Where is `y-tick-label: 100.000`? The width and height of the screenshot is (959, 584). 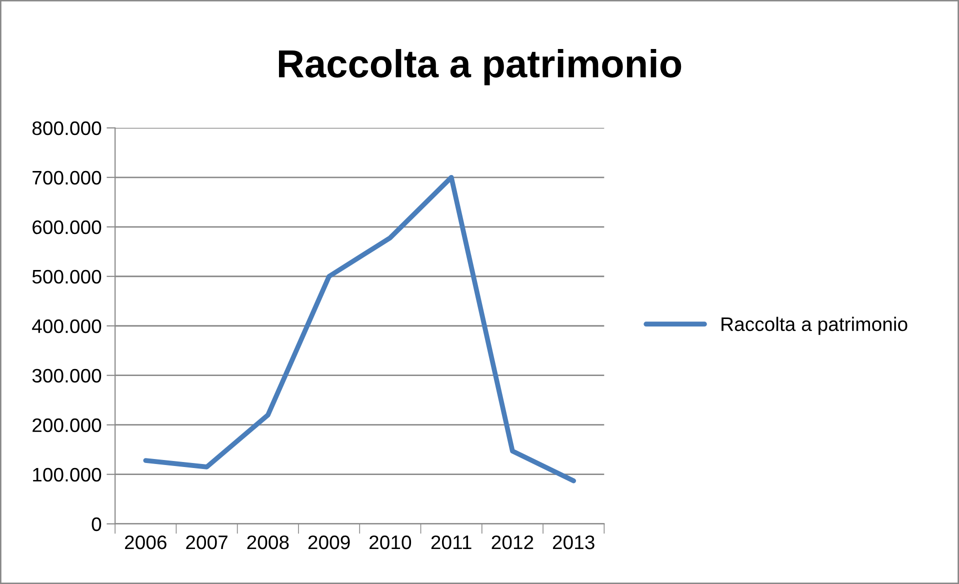 y-tick-label: 100.000 is located at coordinates (67, 475).